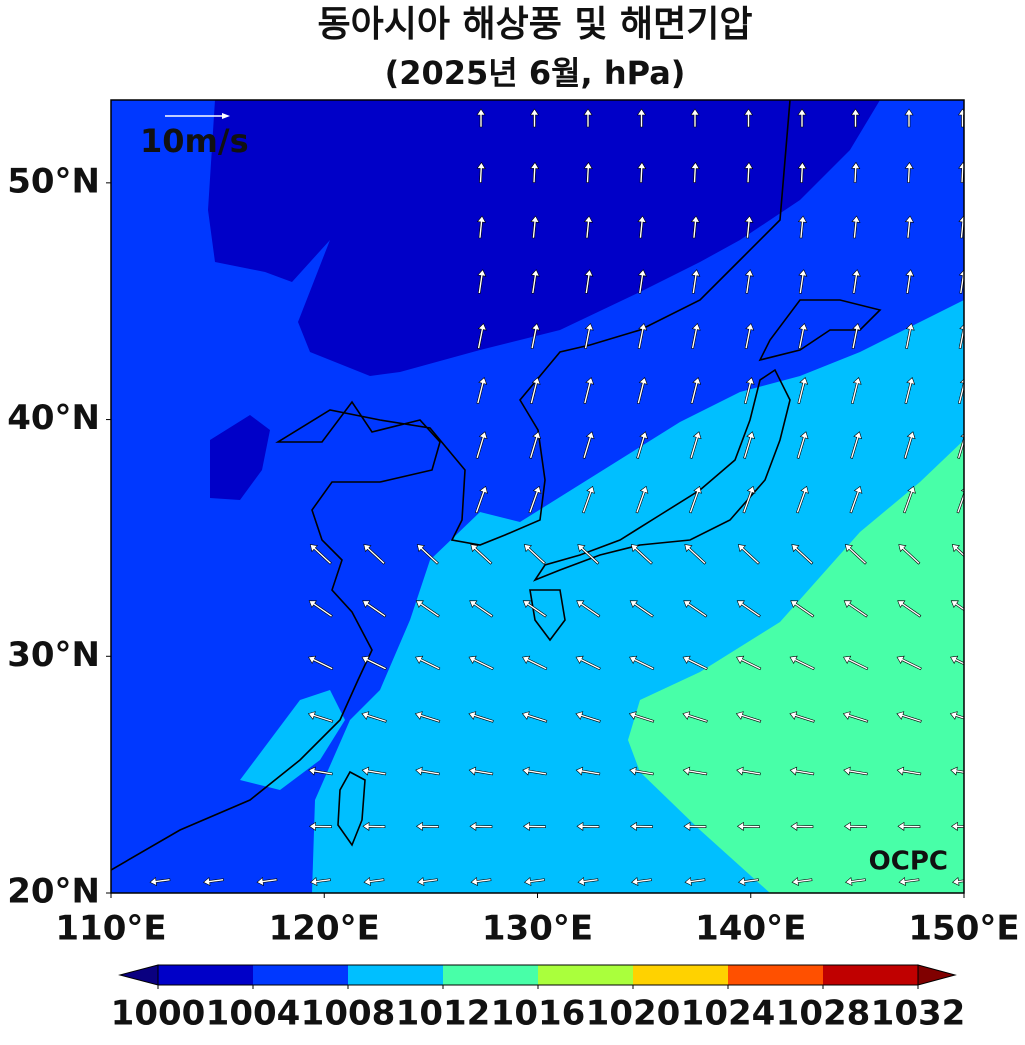 The width and height of the screenshot is (1025, 1045). Describe the element at coordinates (534, 24) in the screenshot. I see `title: 동아시아 해상풍 및 해면기압` at that location.